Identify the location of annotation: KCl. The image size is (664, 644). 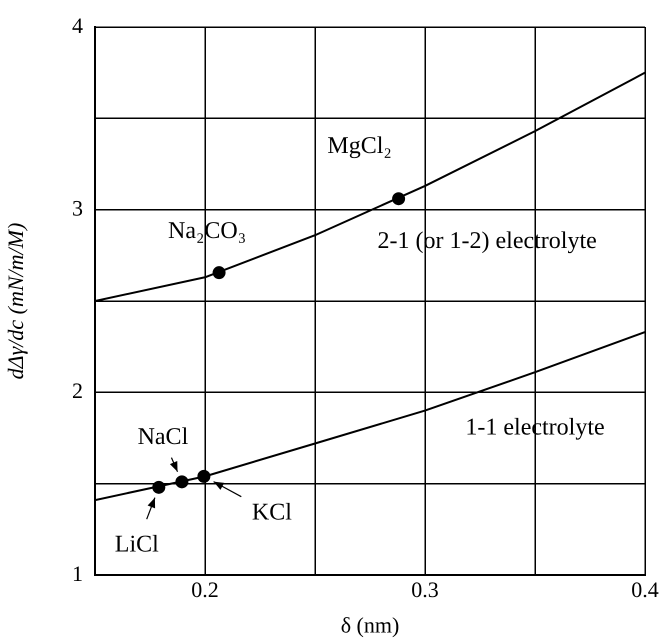
(272, 513).